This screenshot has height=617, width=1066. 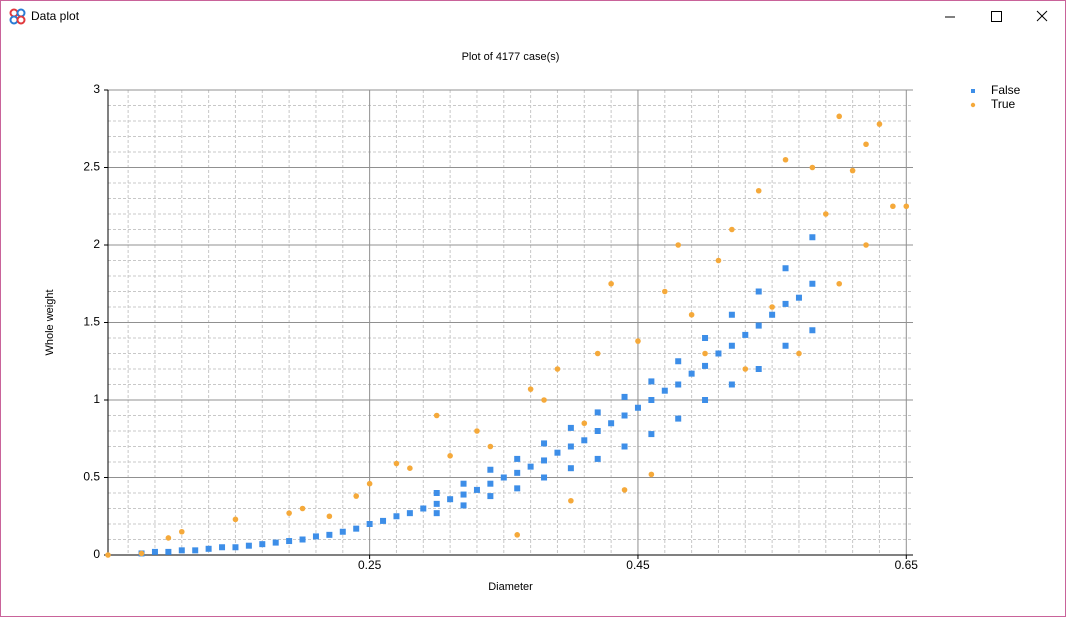 What do you see at coordinates (91, 322) in the screenshot?
I see `y-tick-label: 1.5` at bounding box center [91, 322].